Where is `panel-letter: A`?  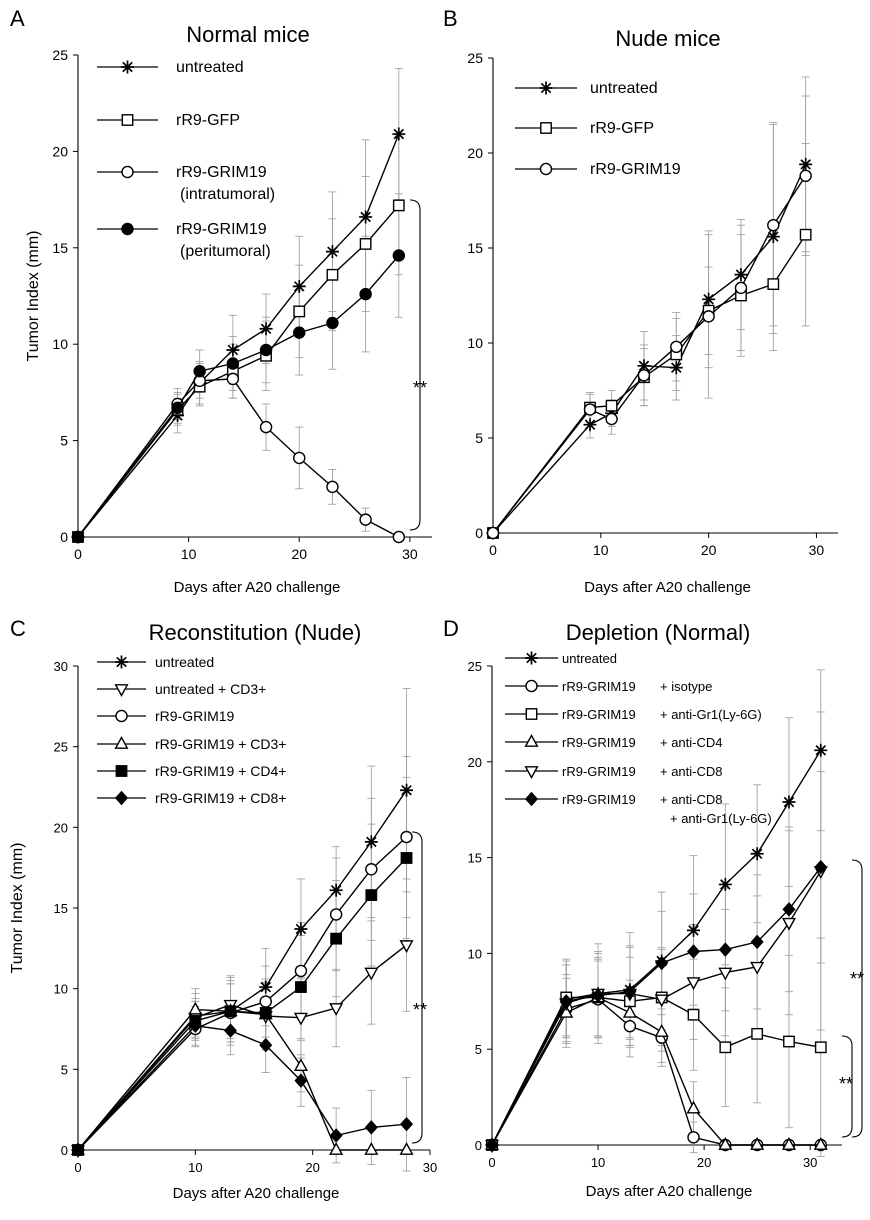
panel-letter: A is located at coordinates (17, 18).